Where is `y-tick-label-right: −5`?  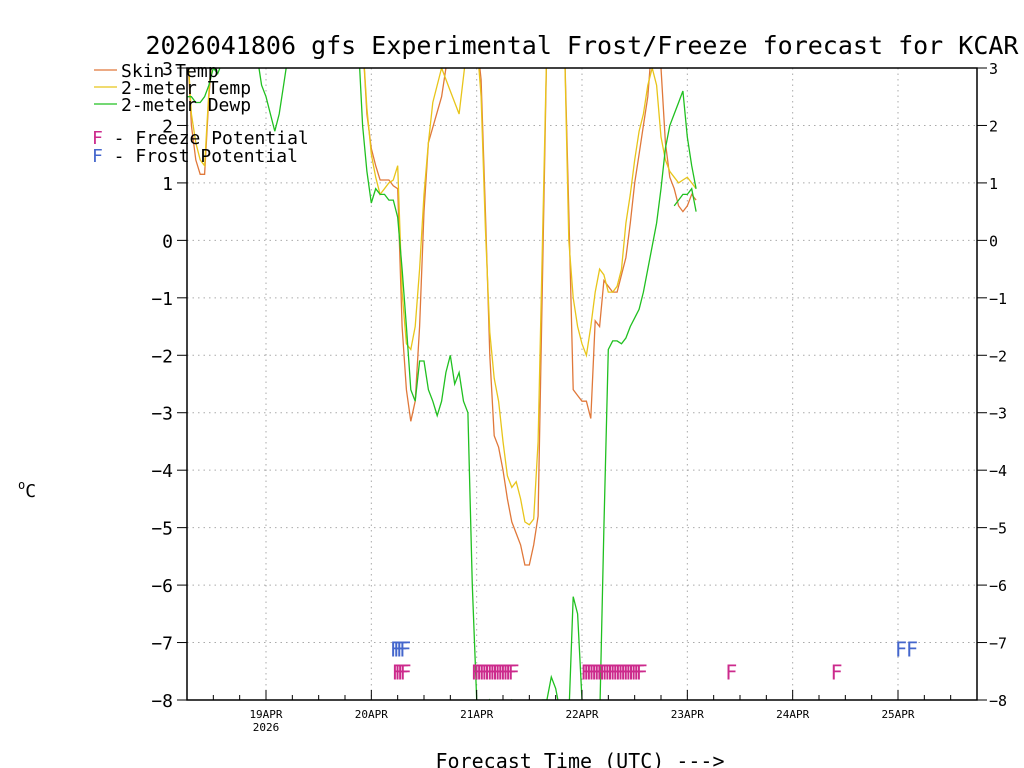 y-tick-label-right: −5 is located at coordinates (998, 529).